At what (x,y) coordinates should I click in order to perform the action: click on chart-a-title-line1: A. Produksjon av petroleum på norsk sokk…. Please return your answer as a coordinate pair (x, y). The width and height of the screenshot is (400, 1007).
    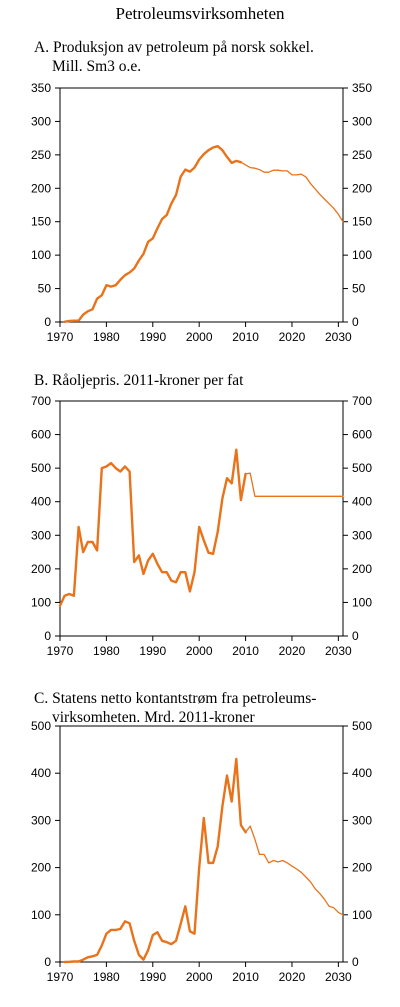
    Looking at the image, I should click on (174, 47).